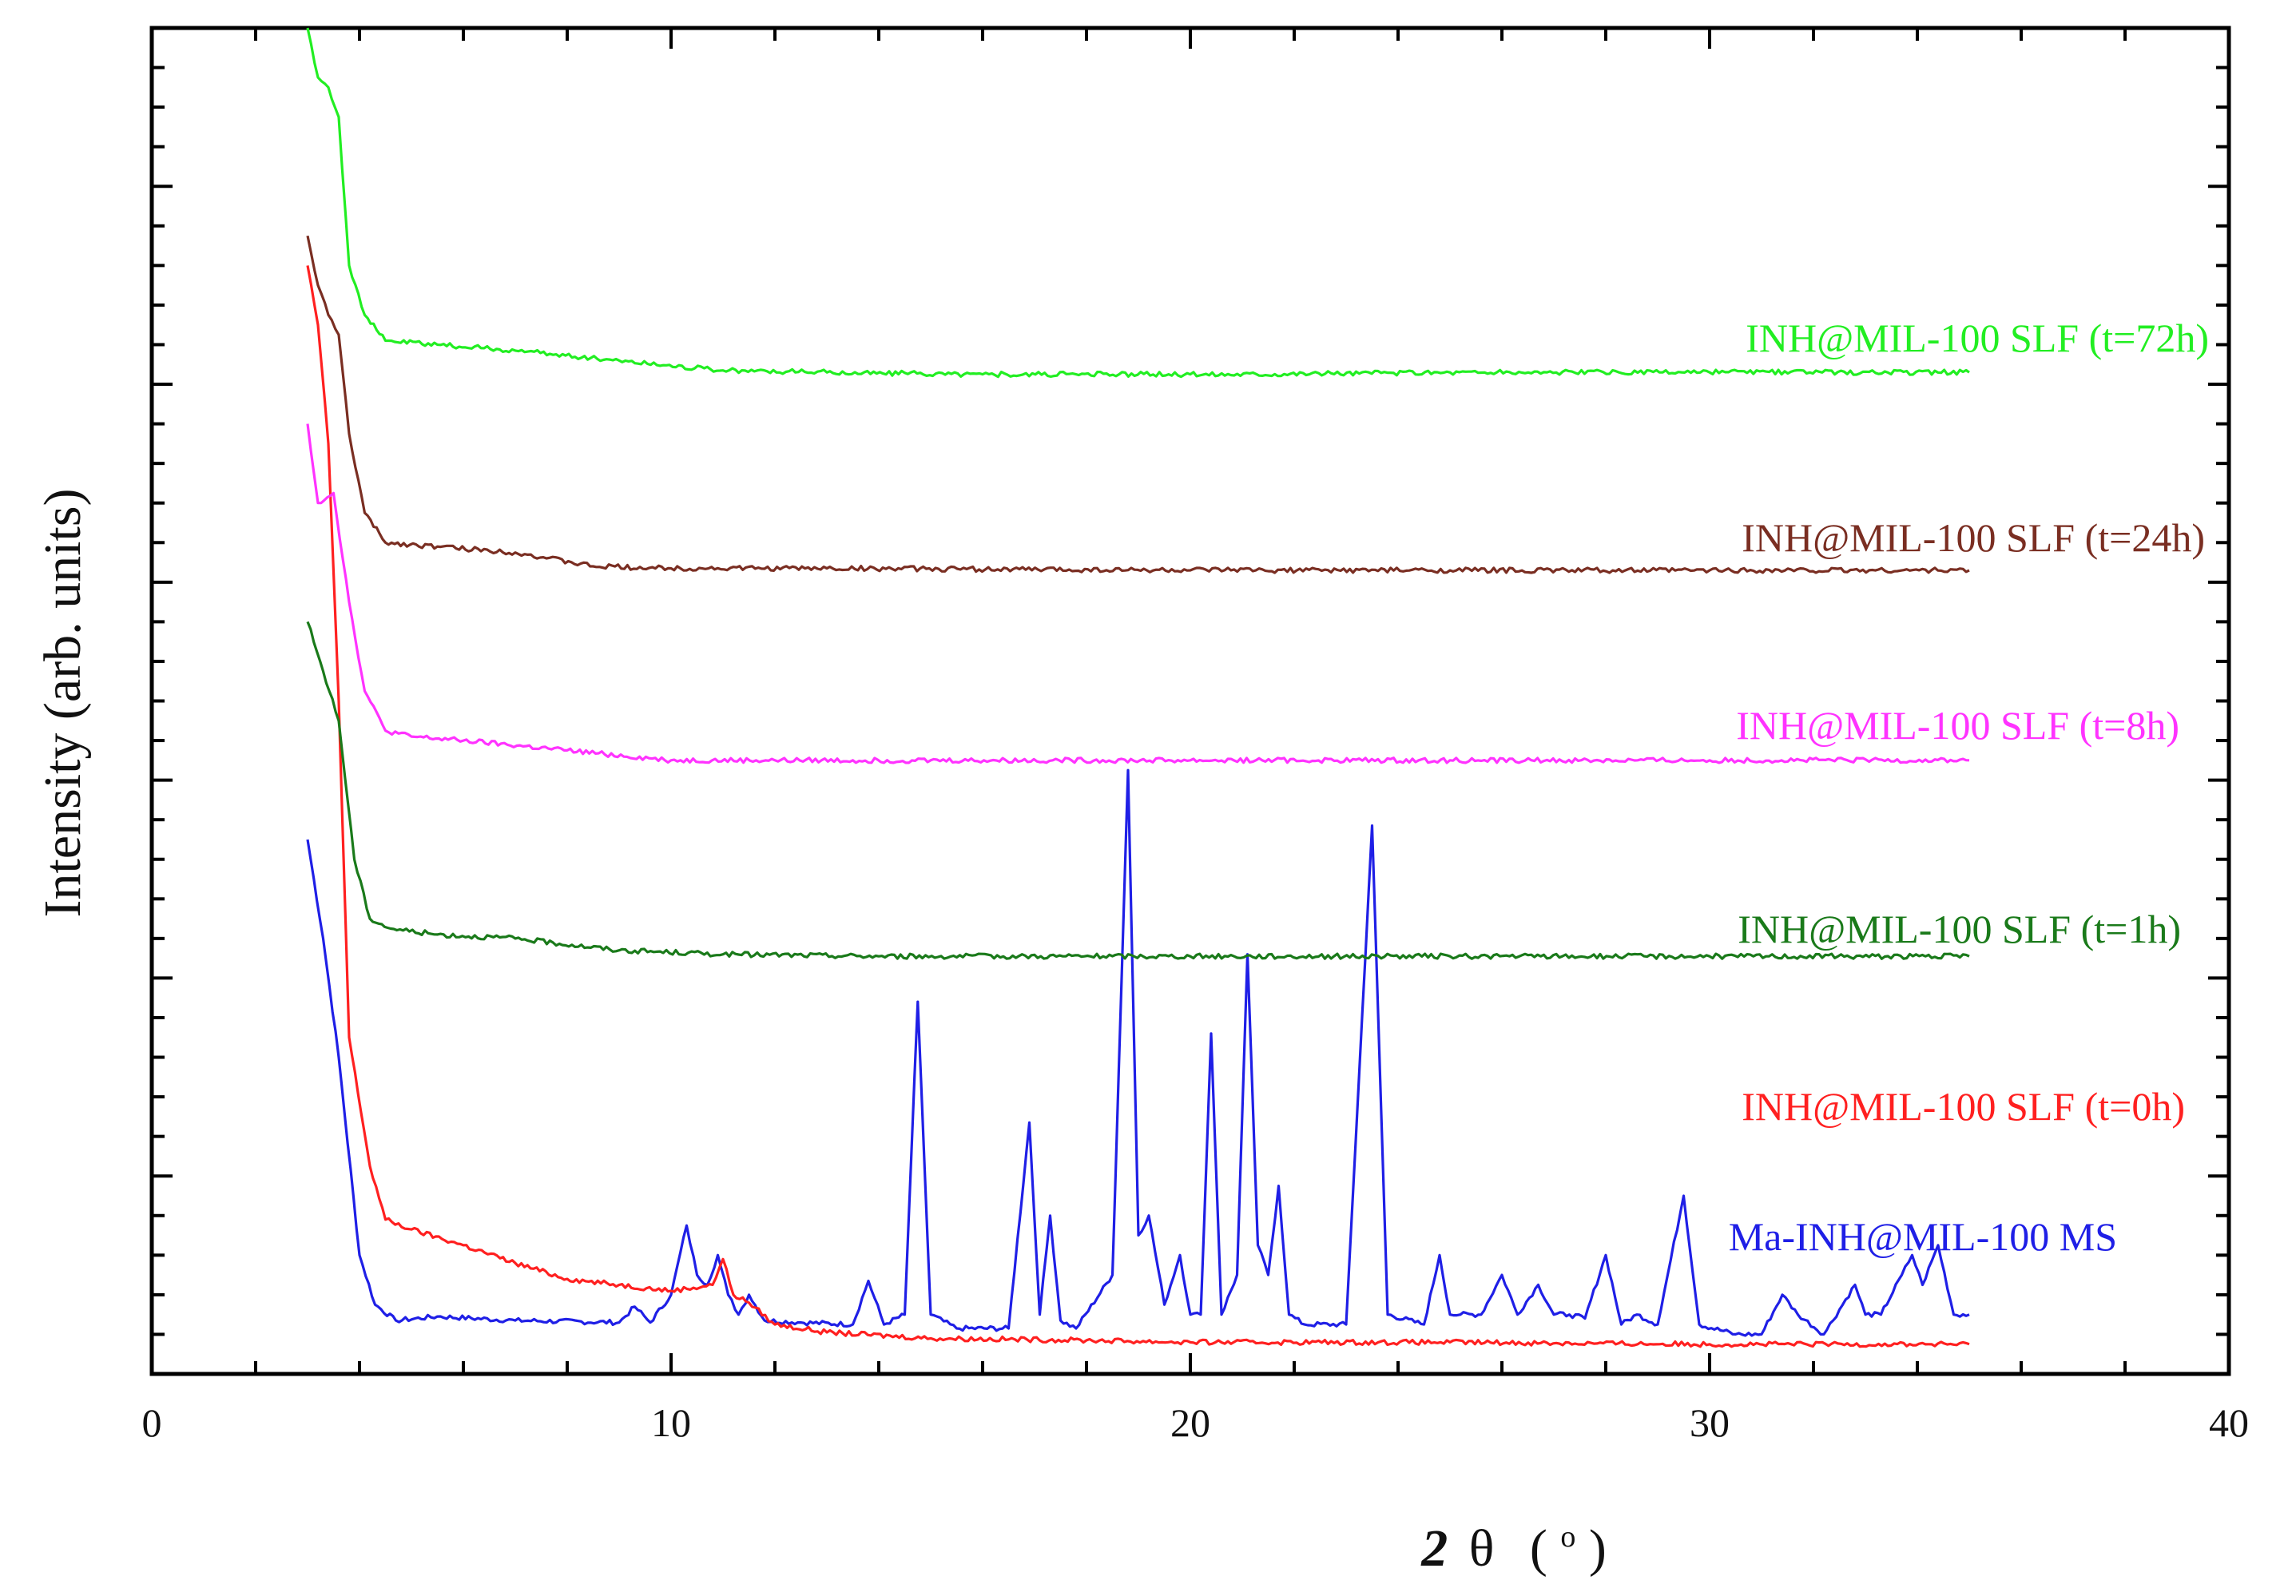 This screenshot has height=1596, width=2296. What do you see at coordinates (1598, 1548) in the screenshot?
I see `x-axis-title-close: )` at bounding box center [1598, 1548].